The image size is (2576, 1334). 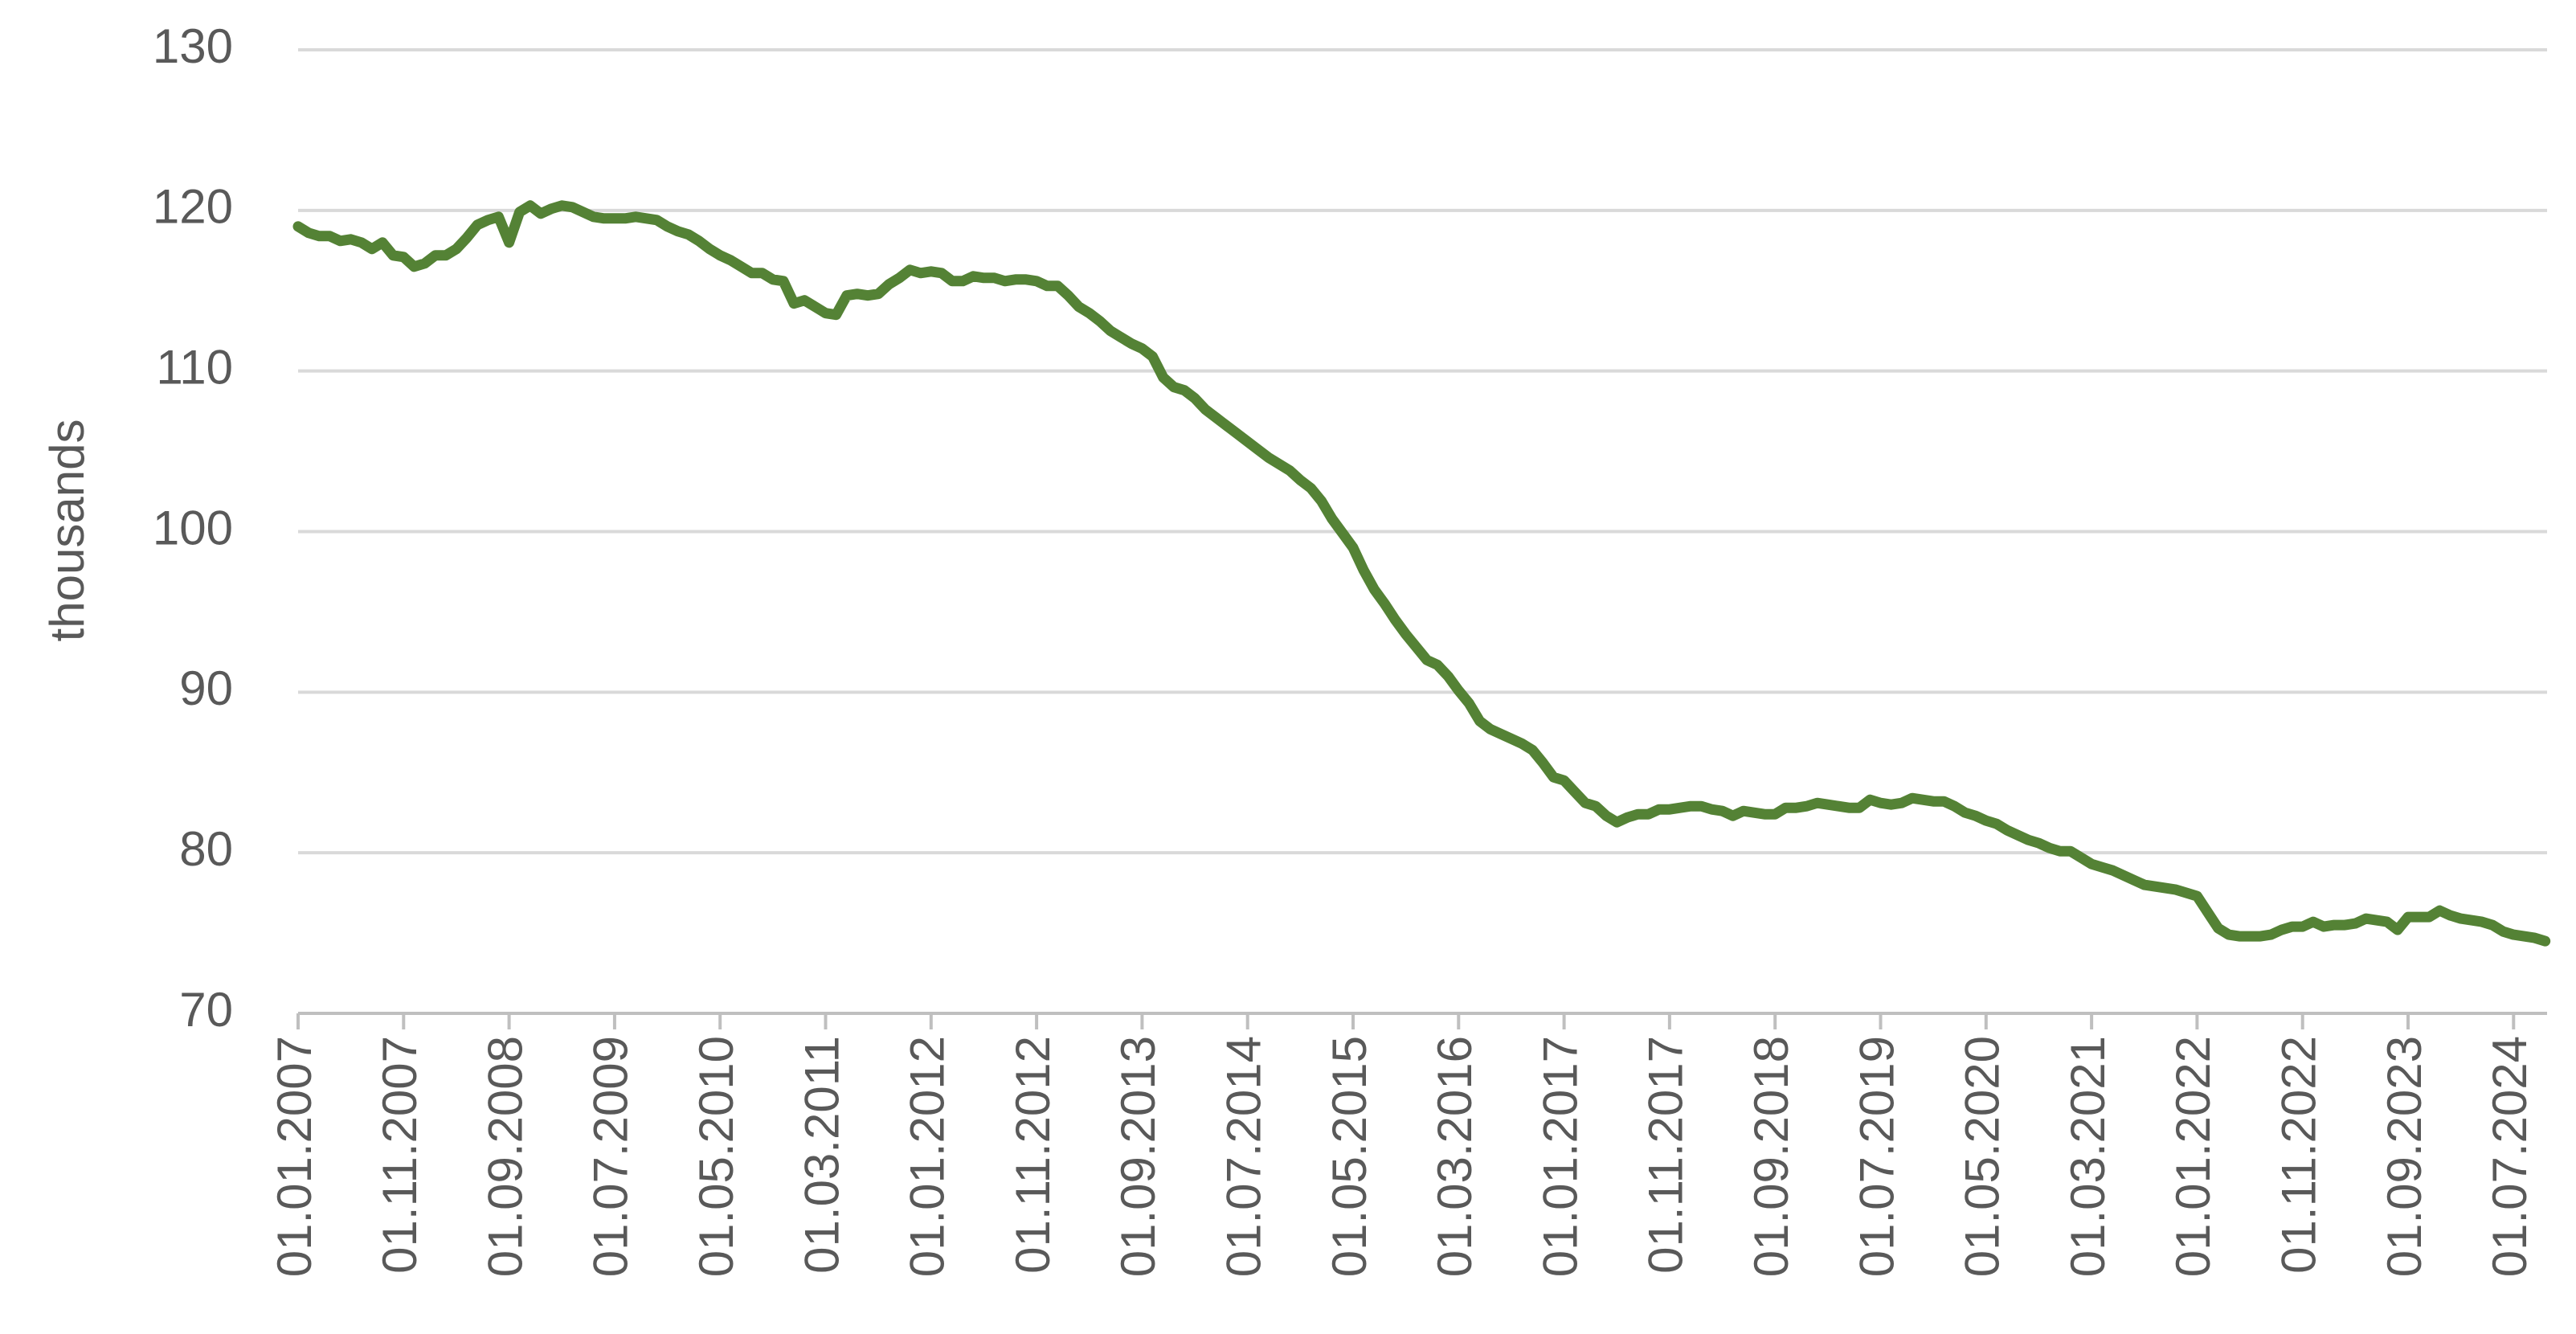 I want to click on y-tick-label: 90, so click(x=206, y=688).